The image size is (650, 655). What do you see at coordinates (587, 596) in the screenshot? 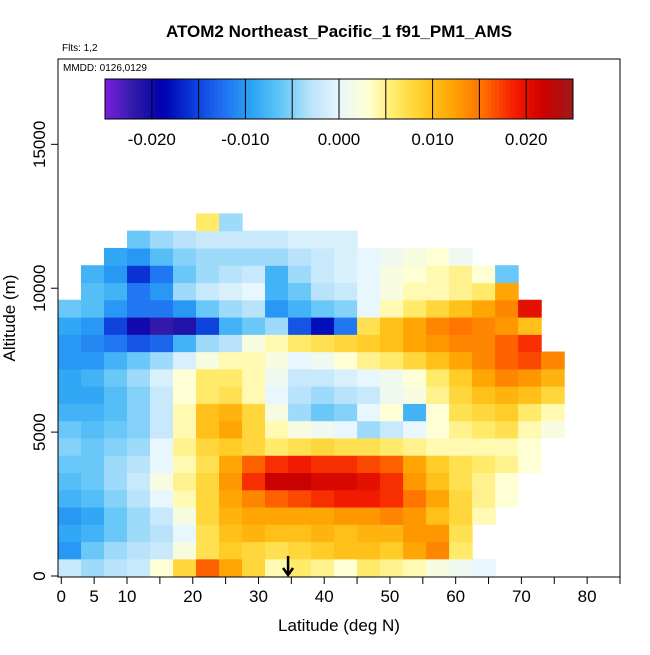
I see `x-tick-label: 80` at bounding box center [587, 596].